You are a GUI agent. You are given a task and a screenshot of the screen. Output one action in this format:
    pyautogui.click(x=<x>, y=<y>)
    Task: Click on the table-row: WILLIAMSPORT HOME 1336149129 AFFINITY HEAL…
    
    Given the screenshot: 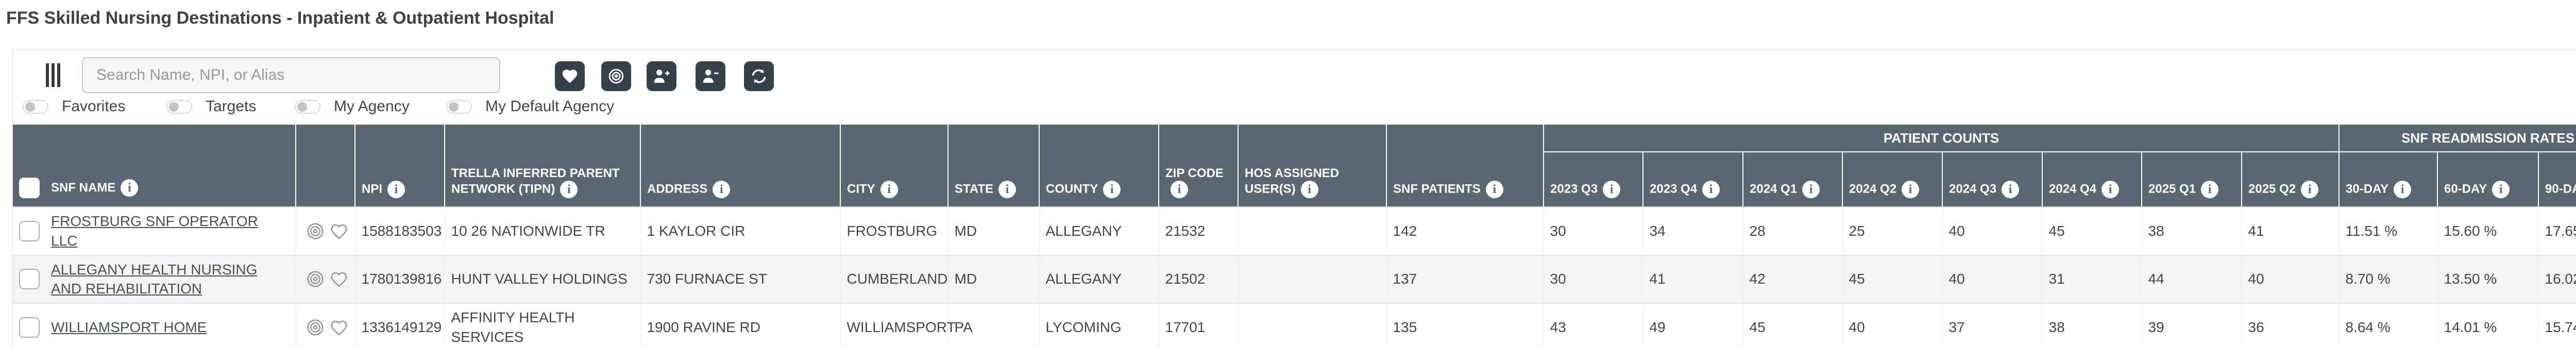 What is the action you would take?
    pyautogui.click(x=1294, y=325)
    